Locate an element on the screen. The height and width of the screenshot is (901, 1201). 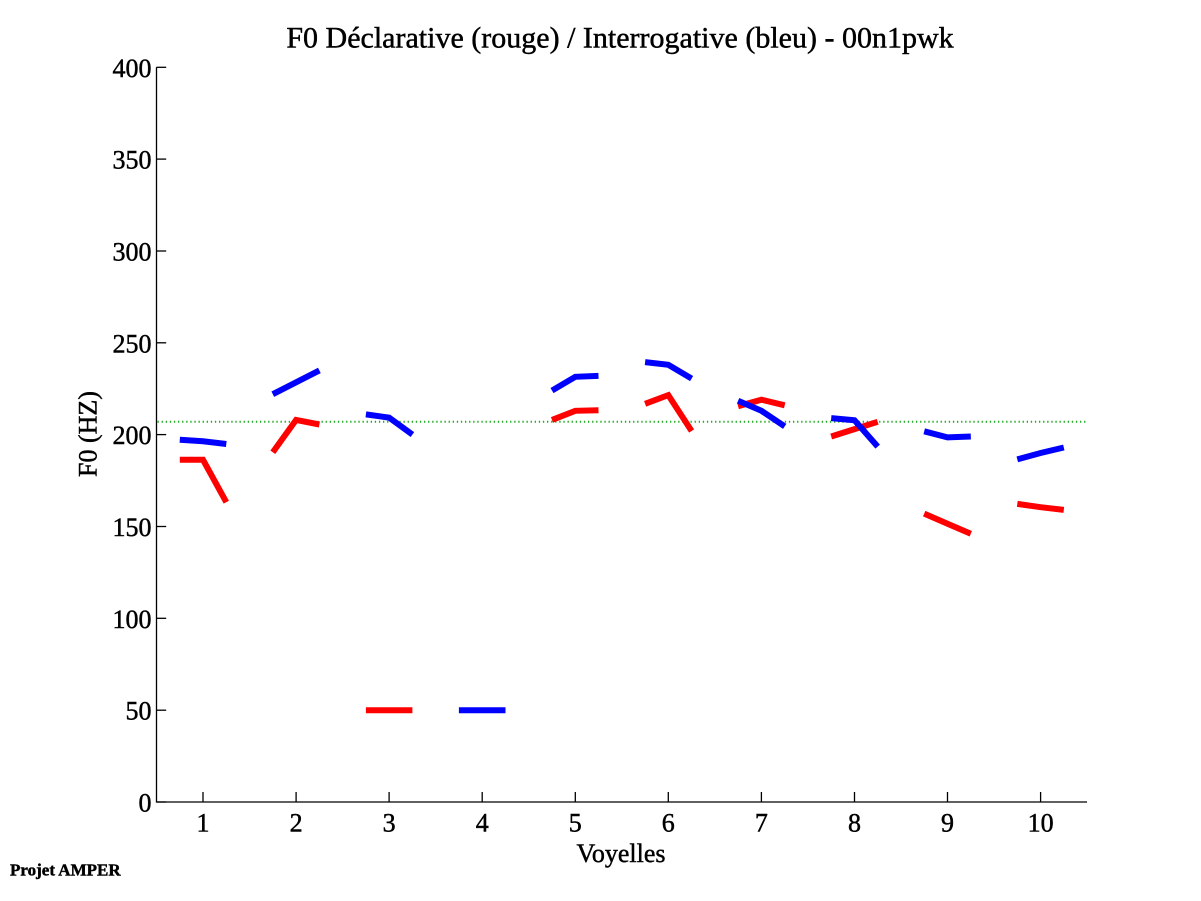
svg-text: 100 is located at coordinates (132, 619).